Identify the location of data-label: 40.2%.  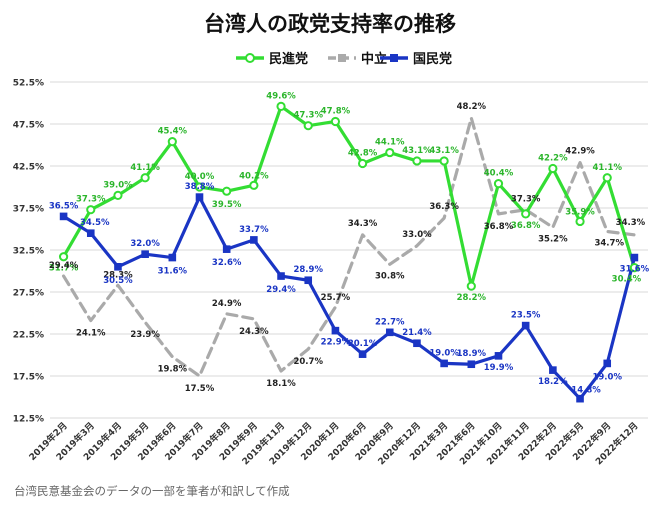
(254, 176).